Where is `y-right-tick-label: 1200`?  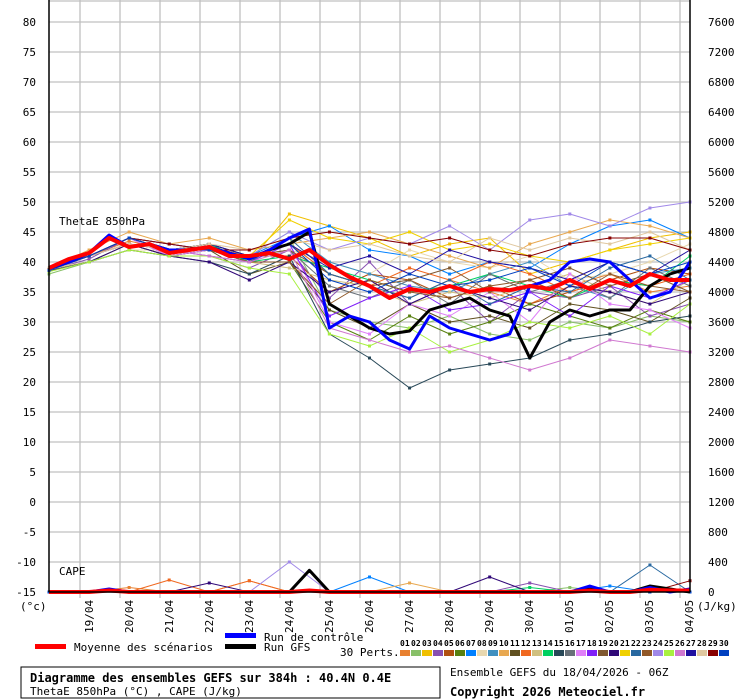
y-right-tick-label: 1200 is located at coordinates (721, 502).